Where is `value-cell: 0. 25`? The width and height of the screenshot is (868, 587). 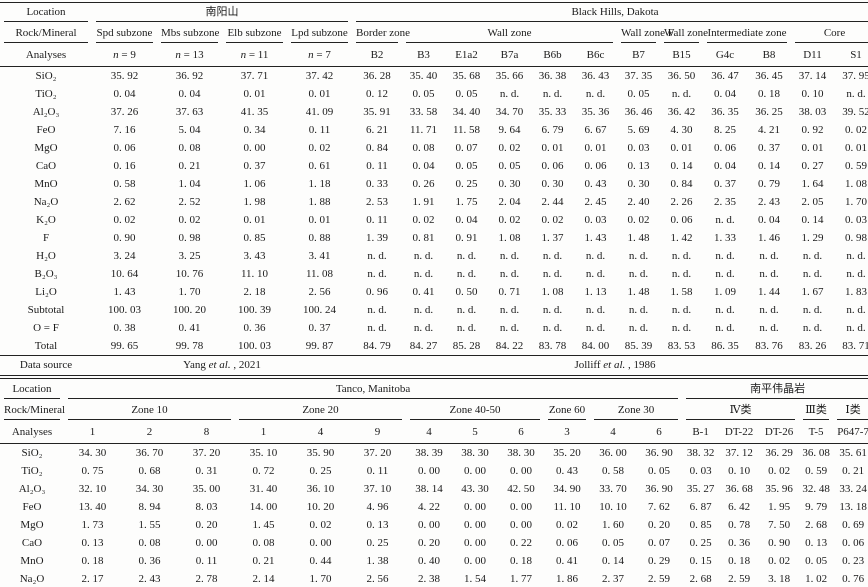
value-cell: 0. 25 is located at coordinates (466, 183).